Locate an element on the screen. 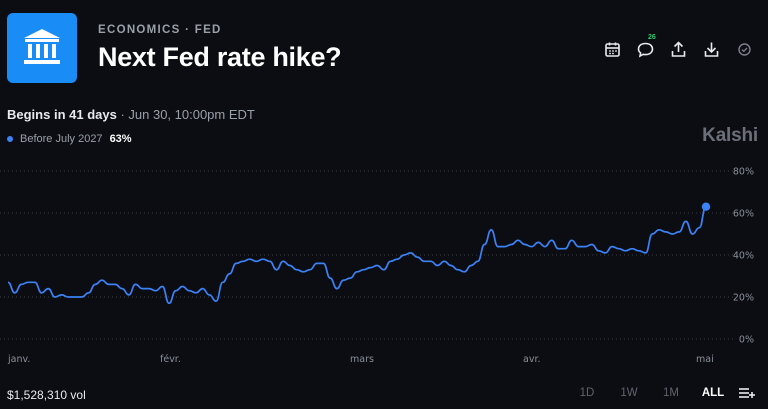 This screenshot has height=409, width=768. share-icon is located at coordinates (678, 48).